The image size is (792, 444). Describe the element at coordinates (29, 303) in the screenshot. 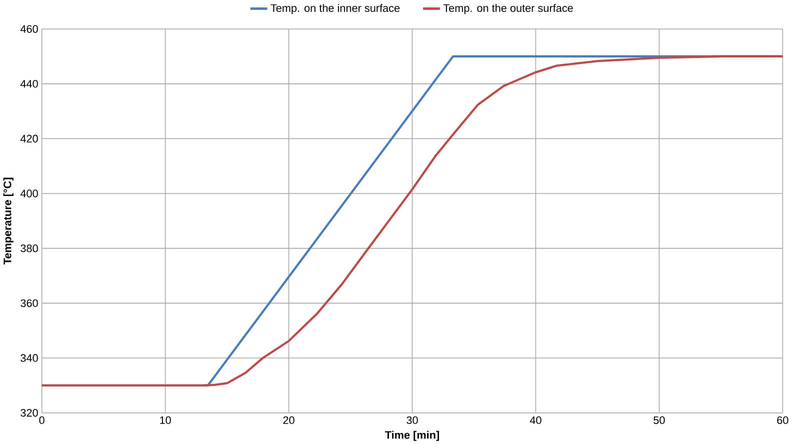

I see `y-tick-label: 360` at that location.